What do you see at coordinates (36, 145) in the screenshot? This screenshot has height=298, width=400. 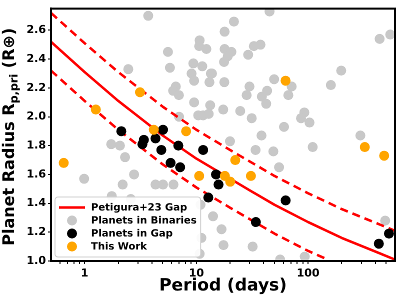 I see `y-tick-label: 1.8` at bounding box center [36, 145].